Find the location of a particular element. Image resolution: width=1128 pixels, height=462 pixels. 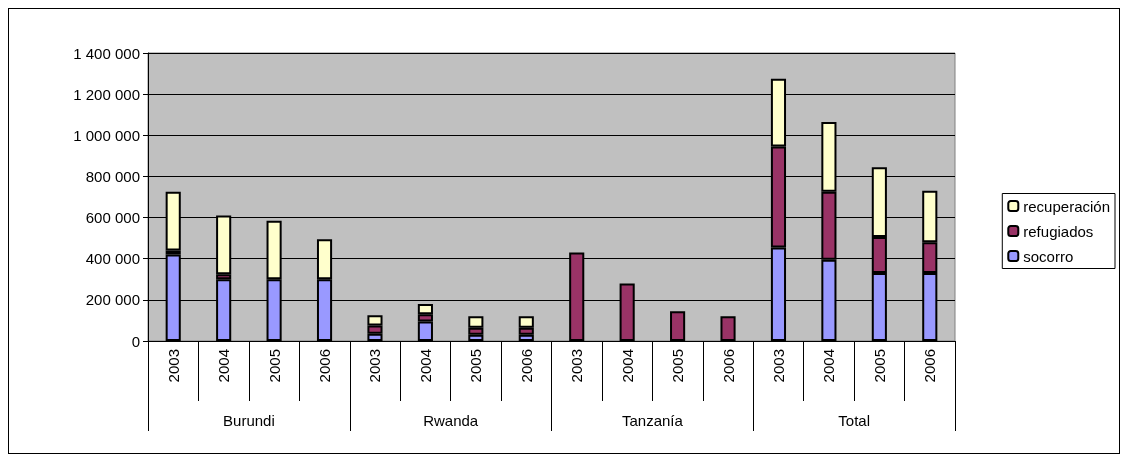

text: Rwanda is located at coordinates (451, 420).